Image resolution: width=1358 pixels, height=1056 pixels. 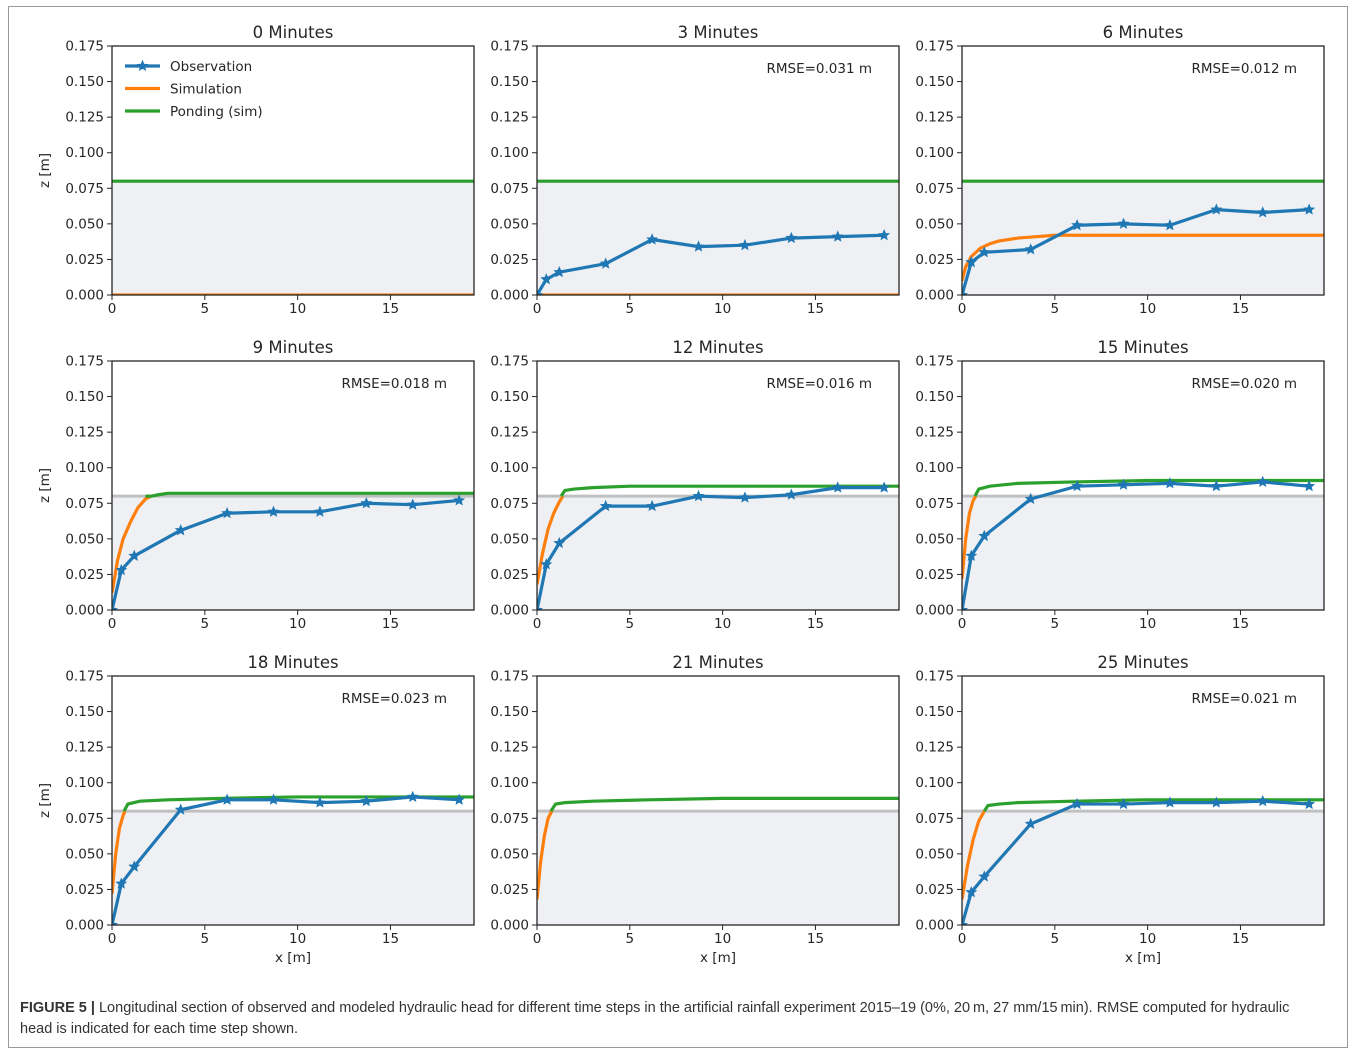 What do you see at coordinates (57, 1008) in the screenshot?
I see `caption-label: FIGURE 5 |` at bounding box center [57, 1008].